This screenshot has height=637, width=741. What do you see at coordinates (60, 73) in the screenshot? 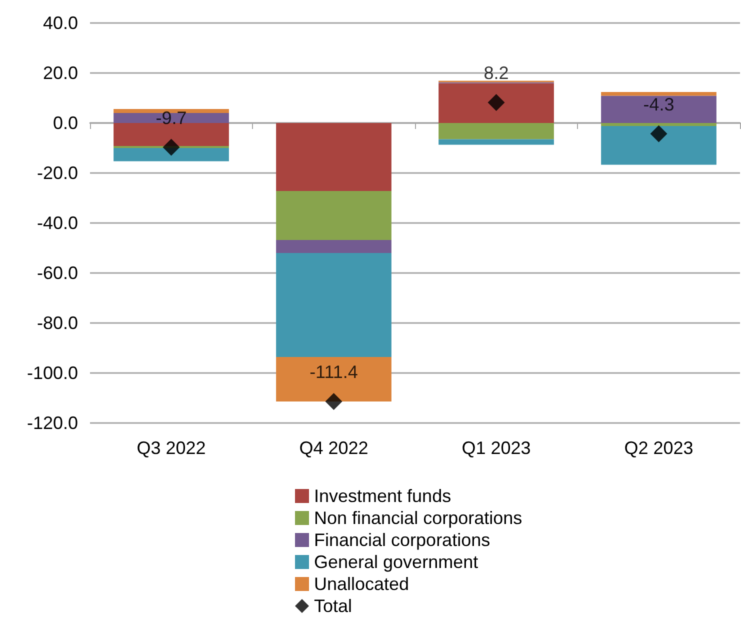
I see `y-tick-label: 20.0` at bounding box center [60, 73].